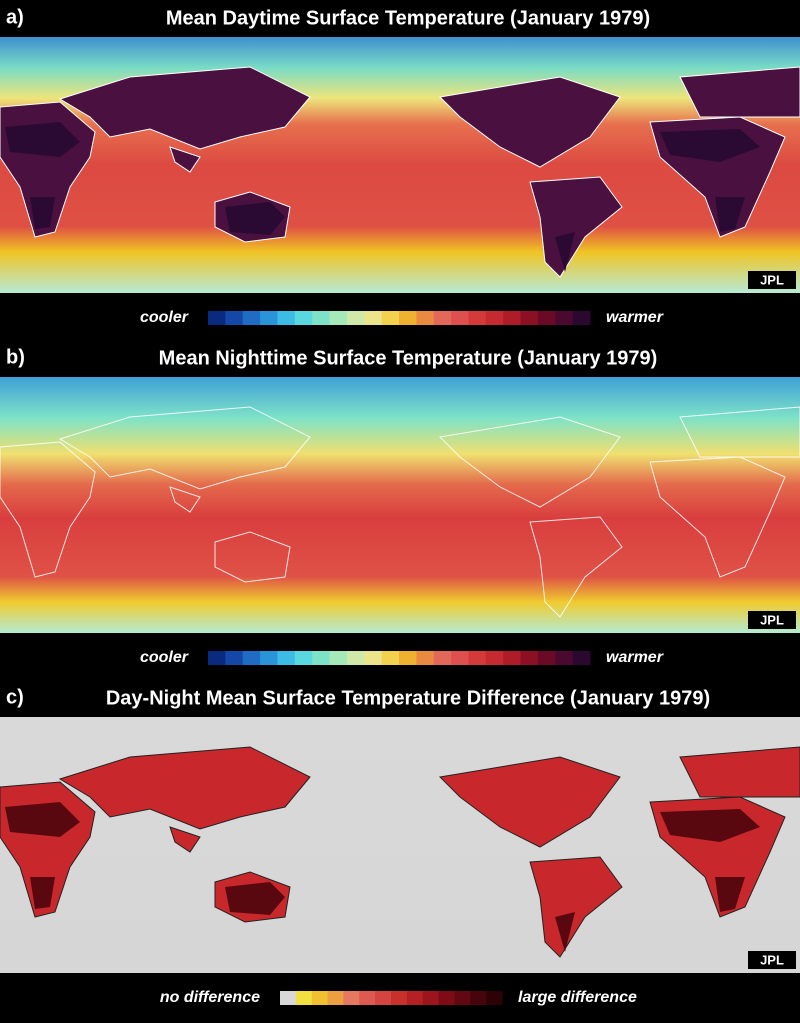  What do you see at coordinates (210, 997) in the screenshot?
I see `scale-low-label: no difference` at bounding box center [210, 997].